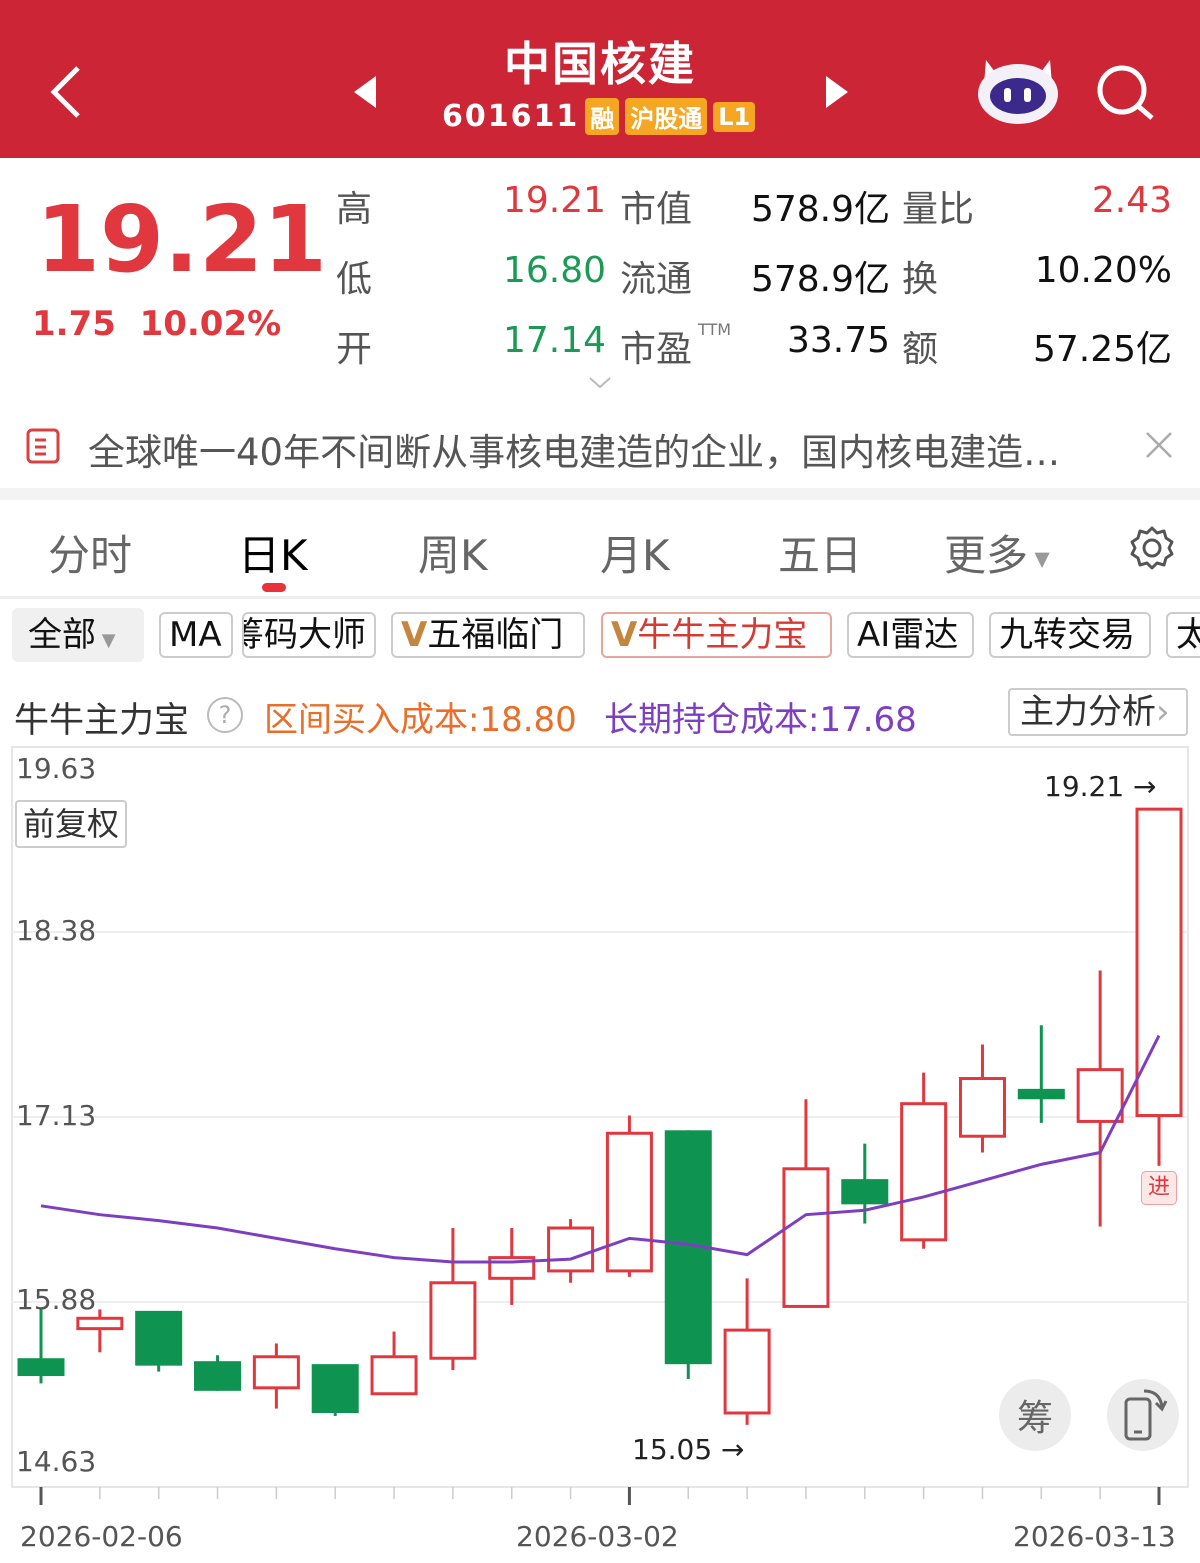  Describe the element at coordinates (309, 635) in the screenshot. I see `chip-chip-master: 筹码大师` at that location.